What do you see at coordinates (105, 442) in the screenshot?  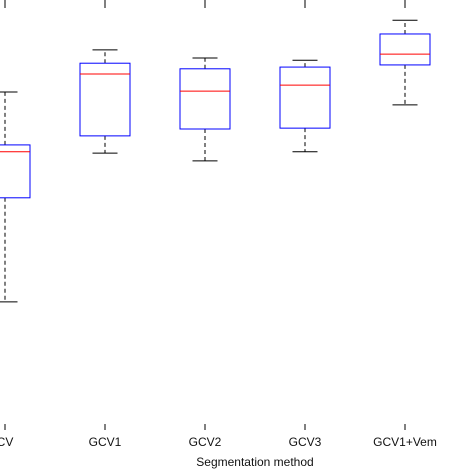 I see `x-tick-label: GCV1` at bounding box center [105, 442].